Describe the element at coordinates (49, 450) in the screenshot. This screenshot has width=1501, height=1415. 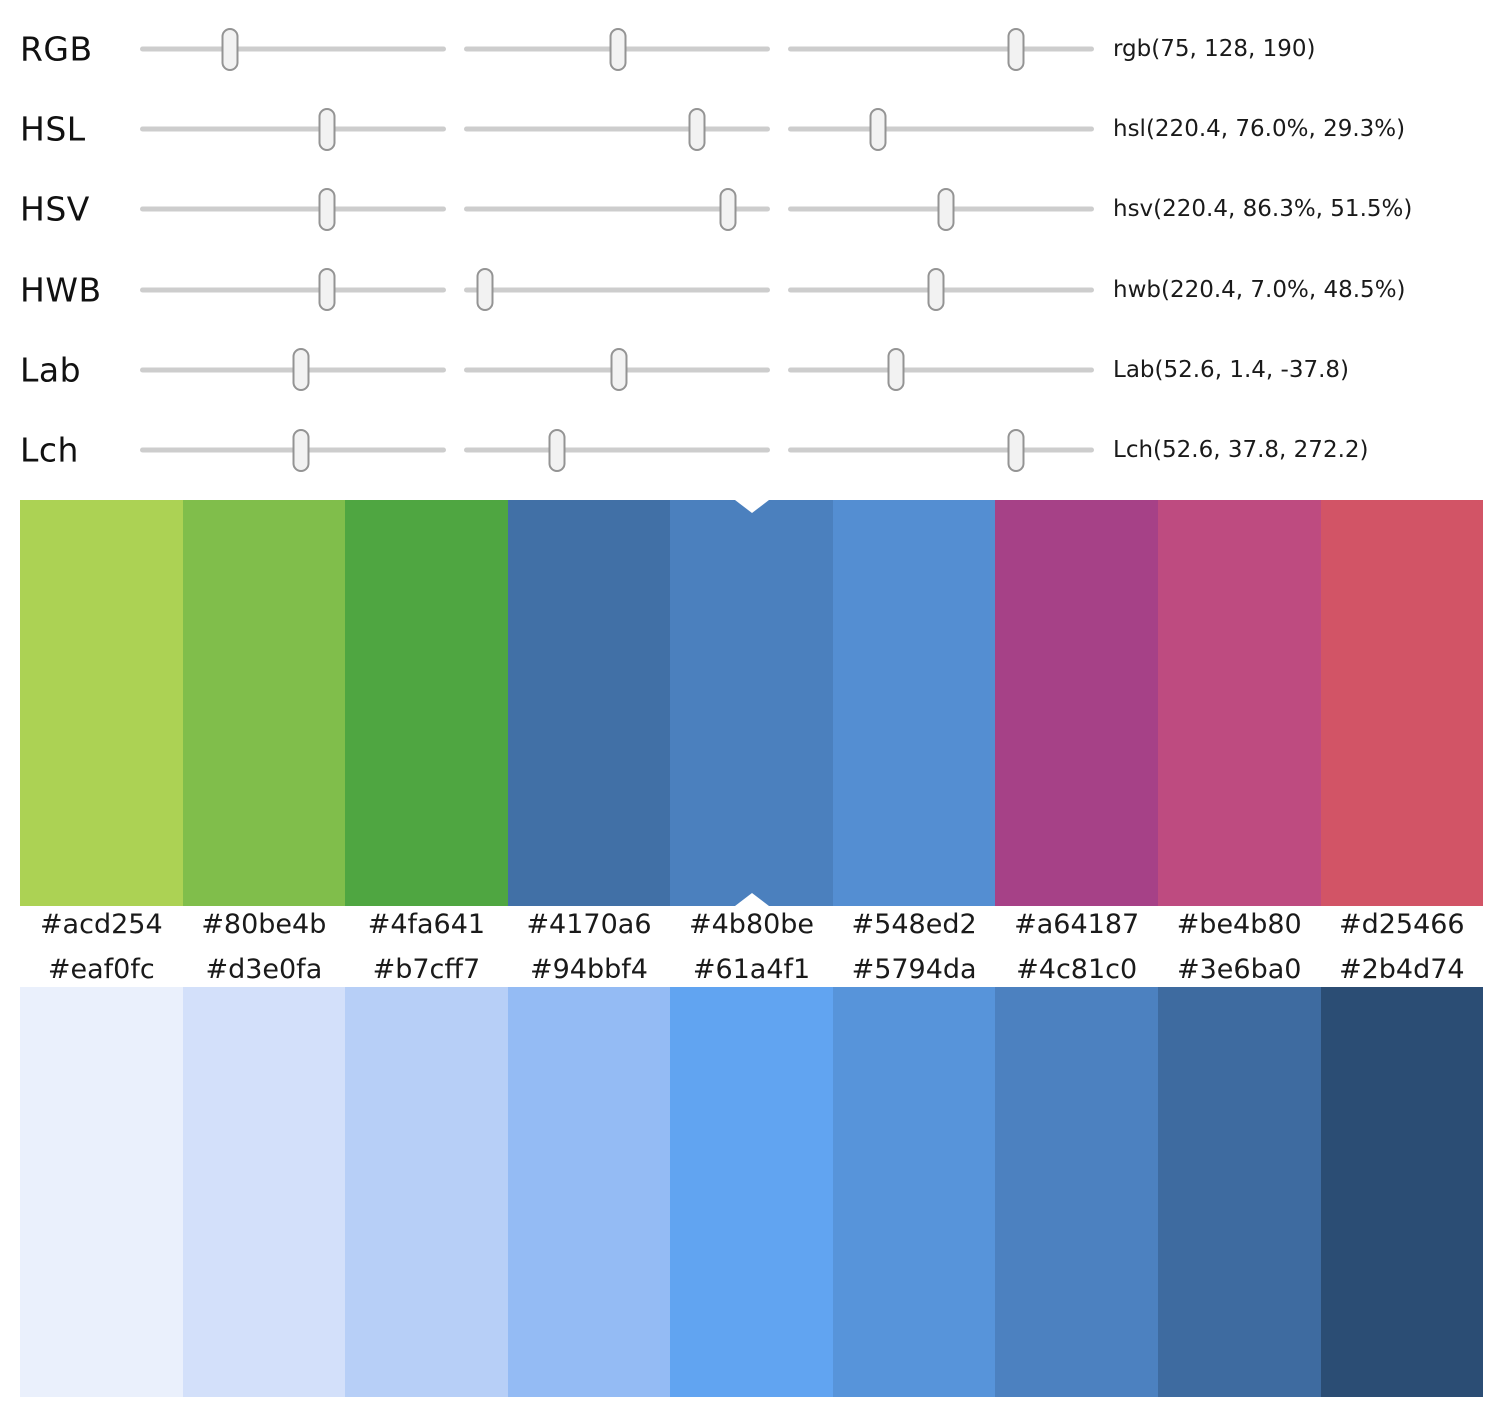
I see `lch-row-label: Lch` at that location.